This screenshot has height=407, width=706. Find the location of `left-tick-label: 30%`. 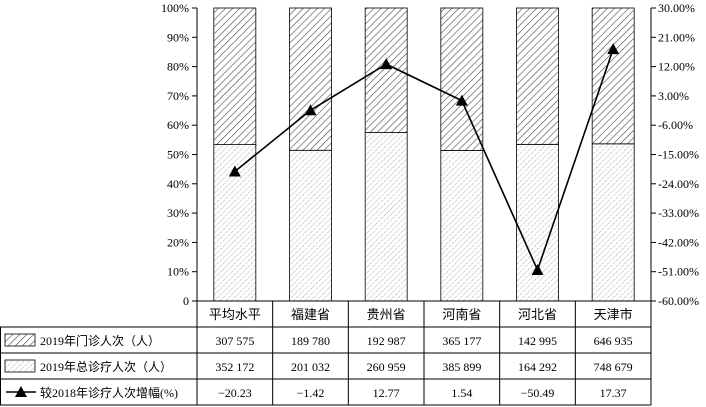

left-tick-label: 30% is located at coordinates (178, 213).